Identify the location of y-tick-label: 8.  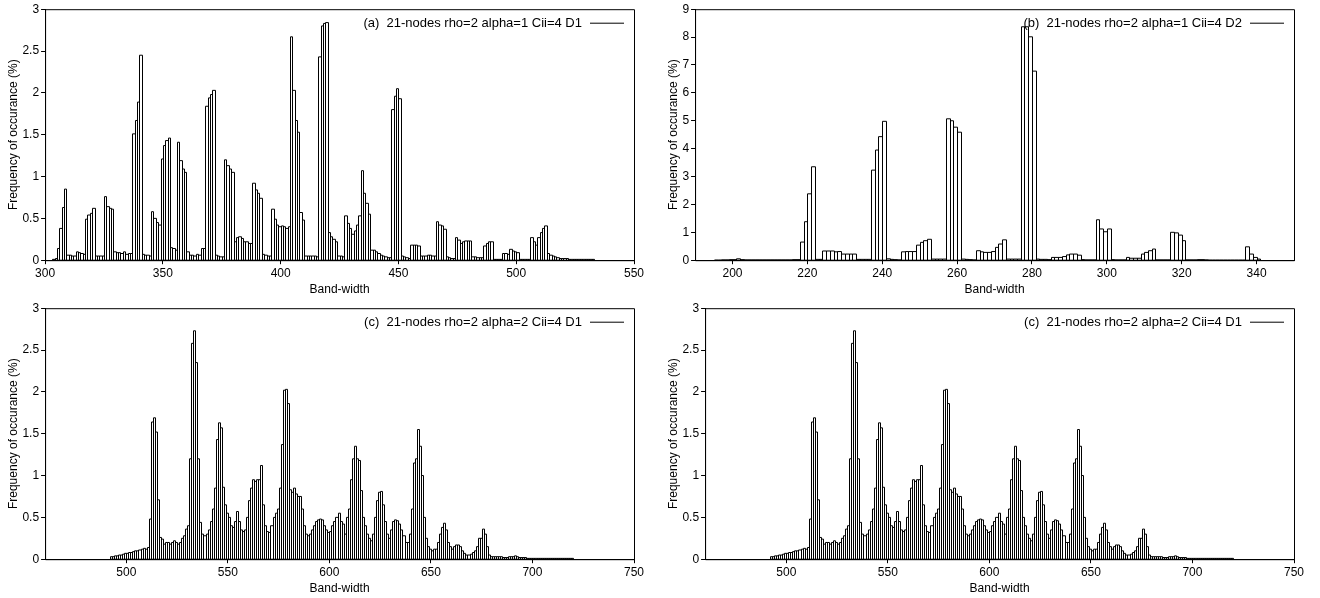
(686, 36).